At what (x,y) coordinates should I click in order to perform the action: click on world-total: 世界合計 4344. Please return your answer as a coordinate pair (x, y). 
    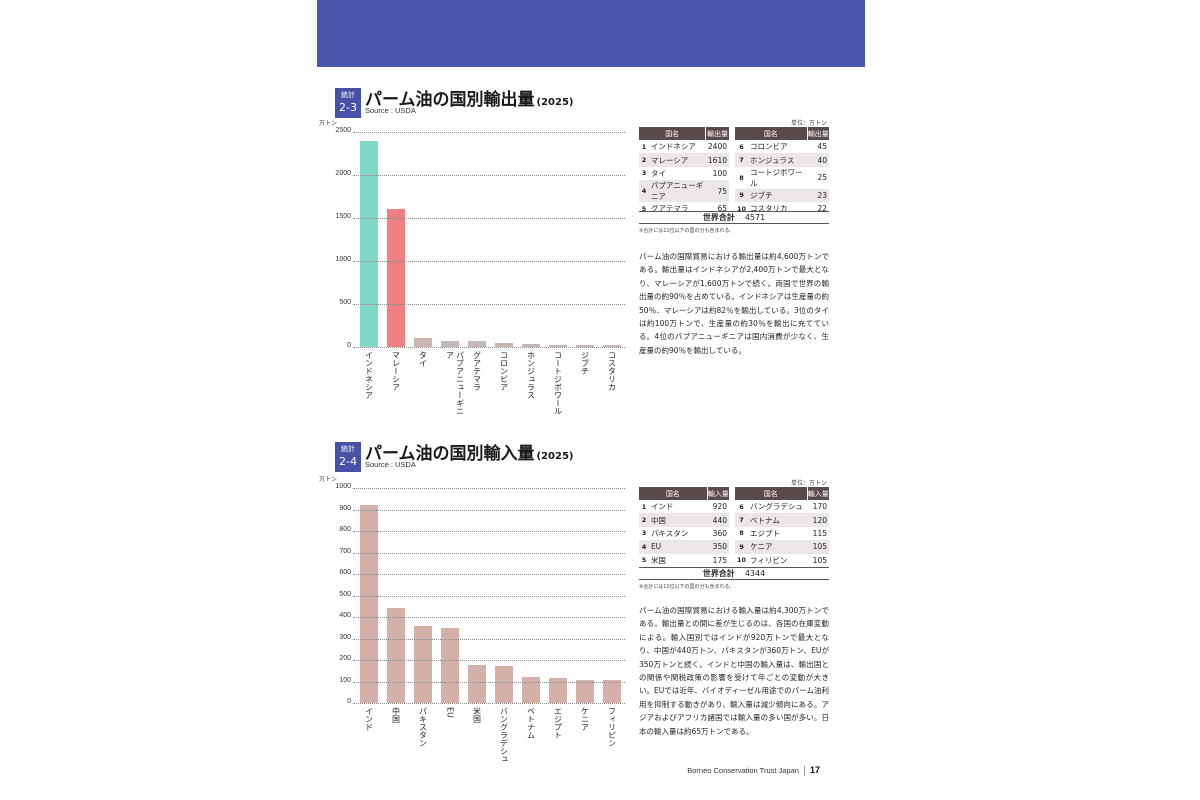
    Looking at the image, I should click on (734, 573).